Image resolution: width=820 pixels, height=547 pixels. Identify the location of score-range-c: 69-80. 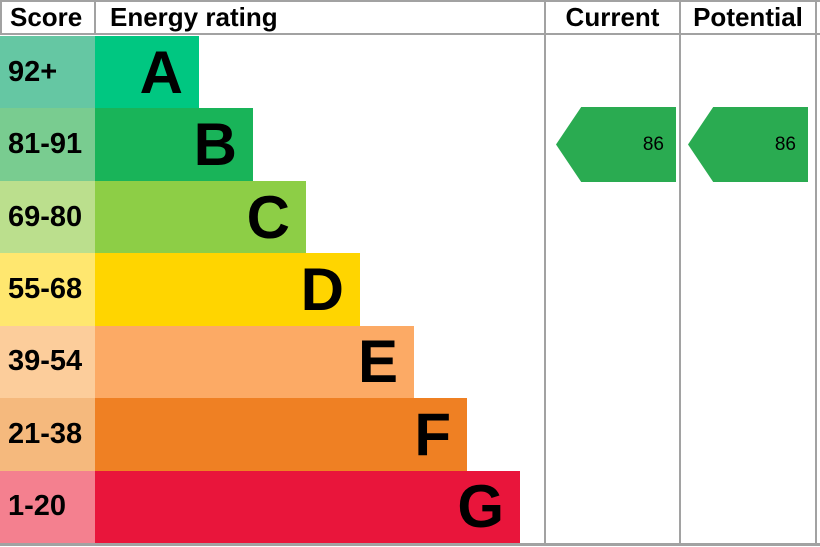
(47, 217).